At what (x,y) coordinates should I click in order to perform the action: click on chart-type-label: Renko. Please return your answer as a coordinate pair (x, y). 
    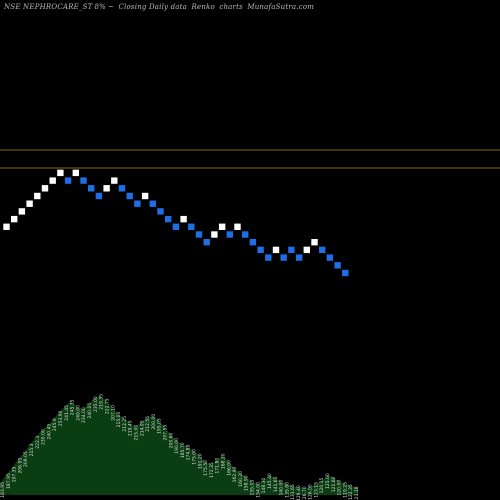
    Looking at the image, I should click on (203, 7).